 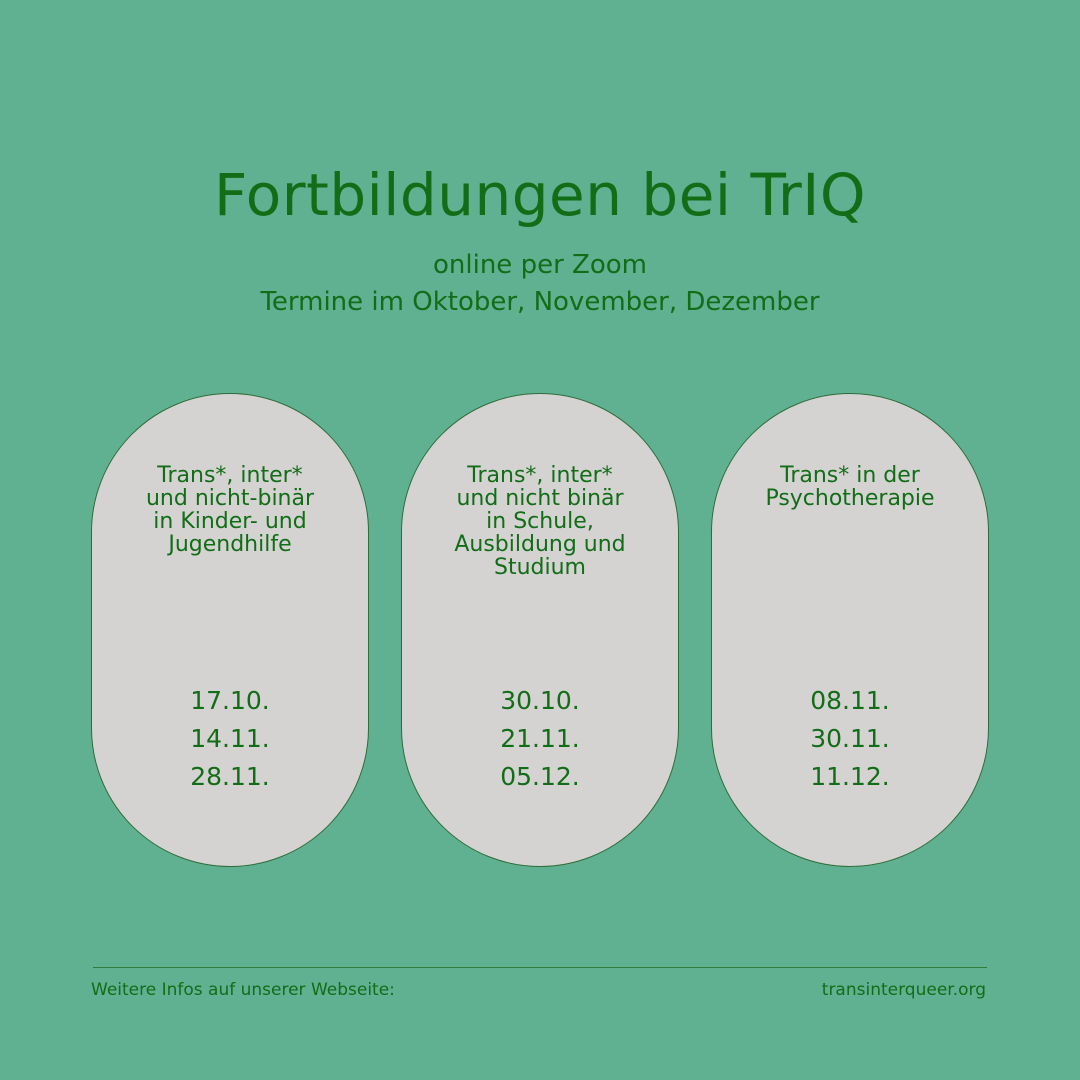 What do you see at coordinates (850, 700) in the screenshot?
I see `course-date: 08.11.` at bounding box center [850, 700].